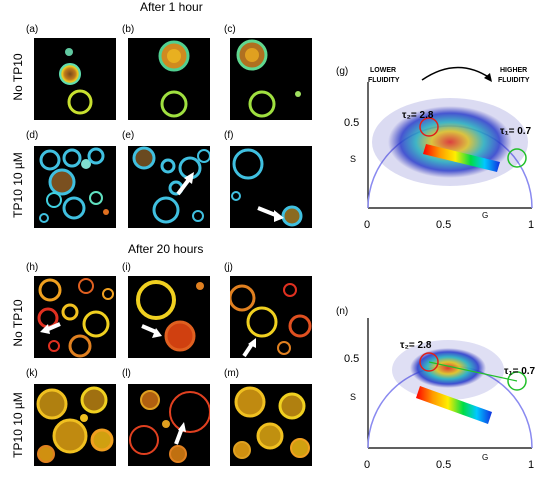  Describe the element at coordinates (454, 405) in the screenshot. I see `lifetime-gradient-bar-n` at that location.